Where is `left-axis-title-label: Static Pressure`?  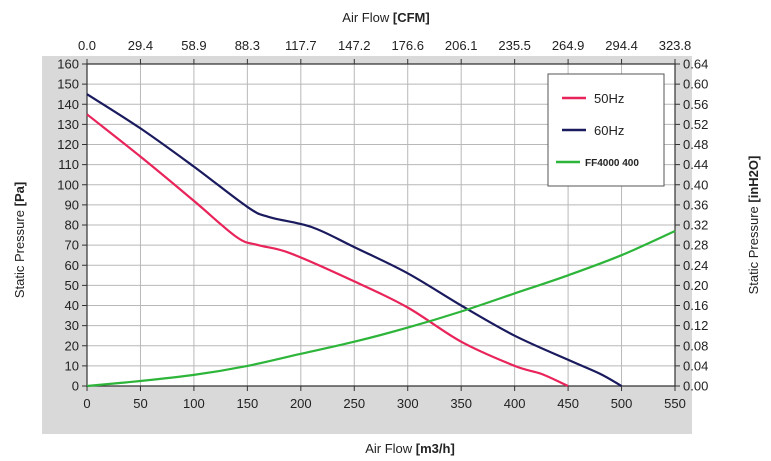 left-axis-title-label: Static Pressure is located at coordinates (19, 254).